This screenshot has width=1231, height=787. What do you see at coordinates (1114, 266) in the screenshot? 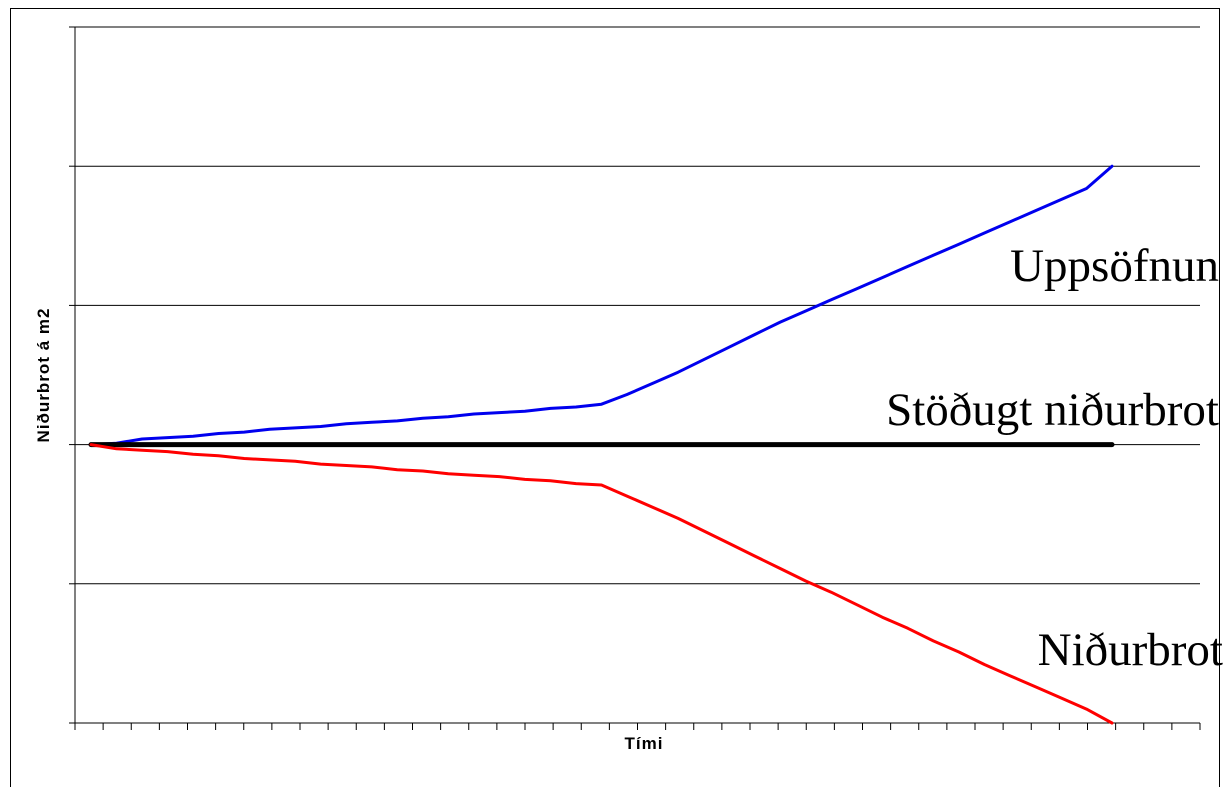
I see `annotation-uppsofnun: Uppsöfnun` at bounding box center [1114, 266].